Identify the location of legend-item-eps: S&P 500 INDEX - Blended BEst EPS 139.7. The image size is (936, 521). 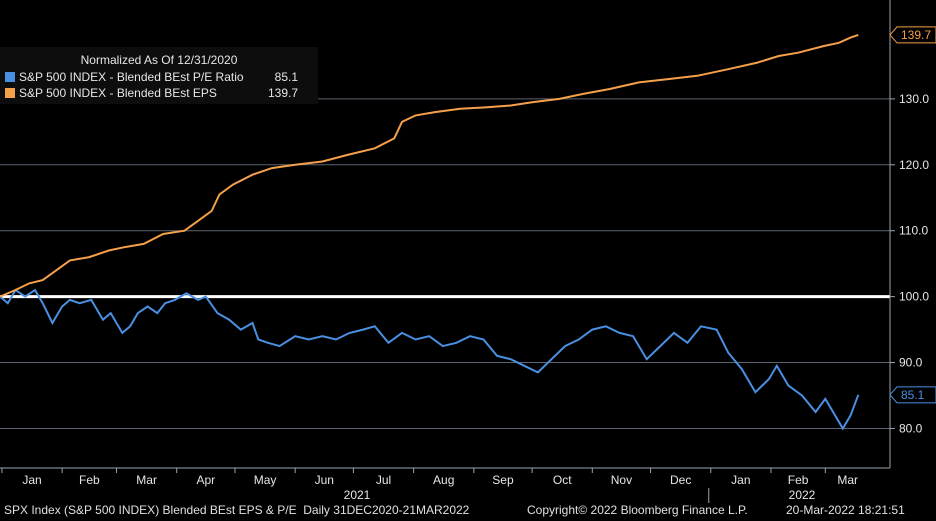
(159, 93).